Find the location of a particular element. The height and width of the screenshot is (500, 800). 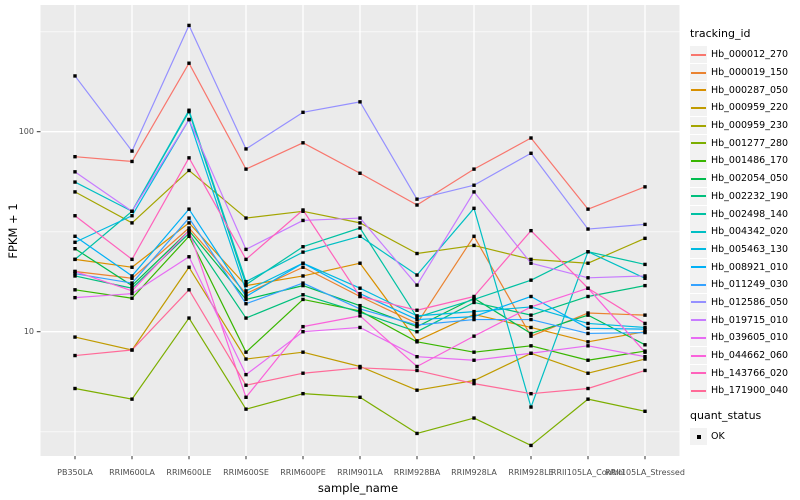

legend-label: Hb_012586_050 is located at coordinates (750, 302).